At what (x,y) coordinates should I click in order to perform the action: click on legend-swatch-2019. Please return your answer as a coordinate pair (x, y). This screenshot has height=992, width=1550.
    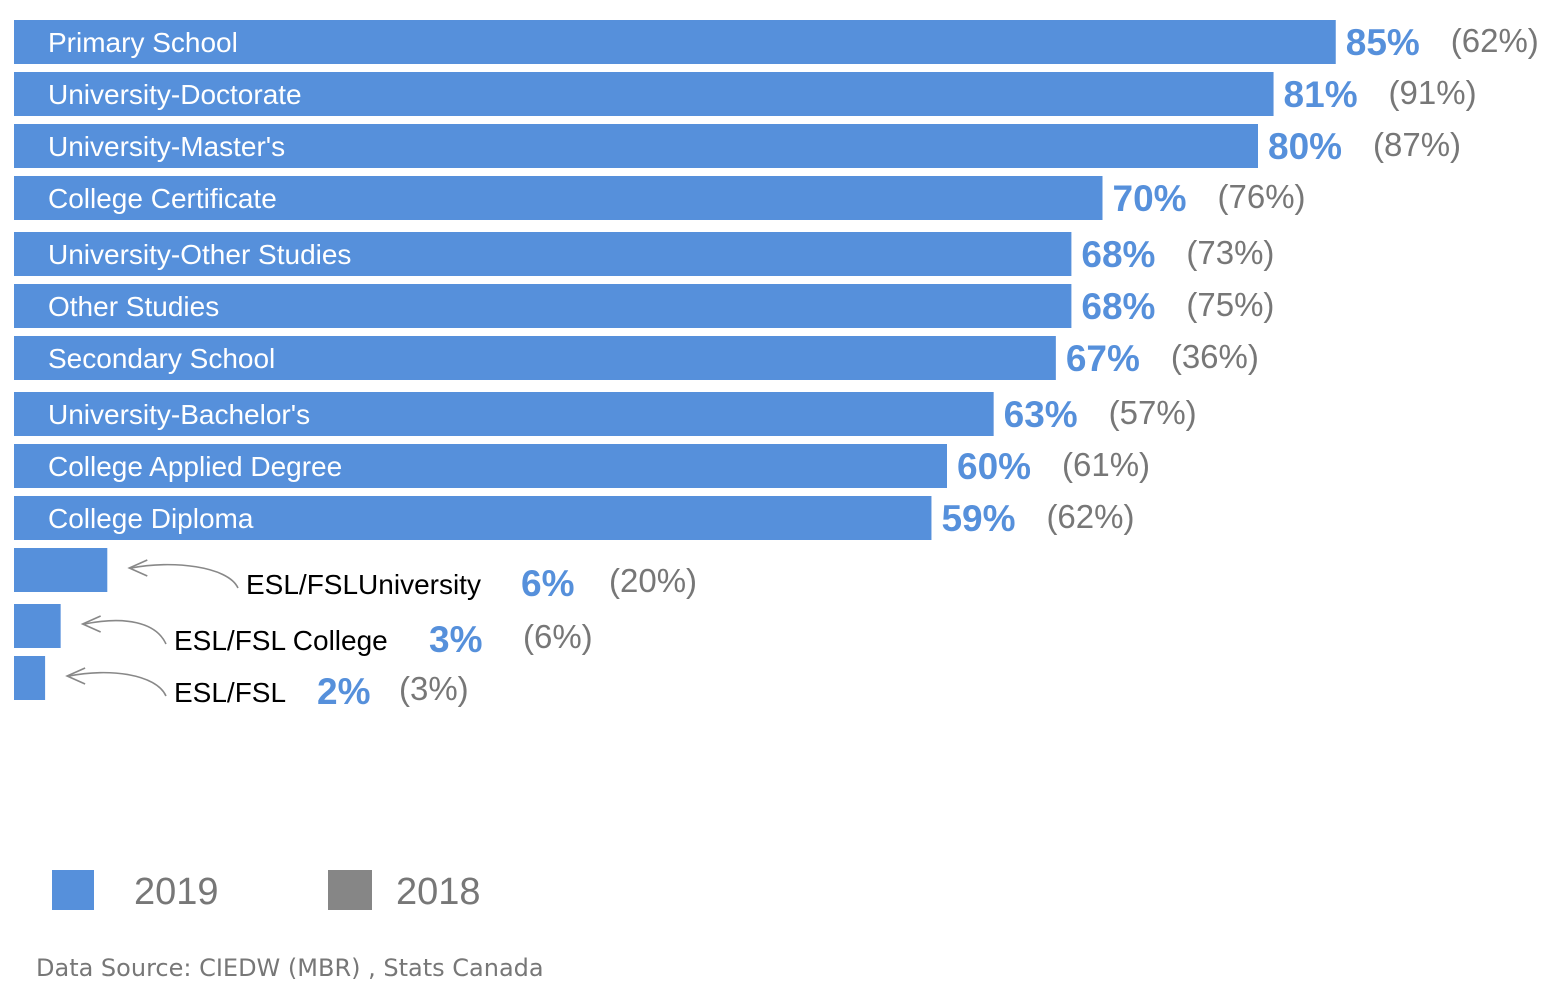
    Looking at the image, I should click on (73, 890).